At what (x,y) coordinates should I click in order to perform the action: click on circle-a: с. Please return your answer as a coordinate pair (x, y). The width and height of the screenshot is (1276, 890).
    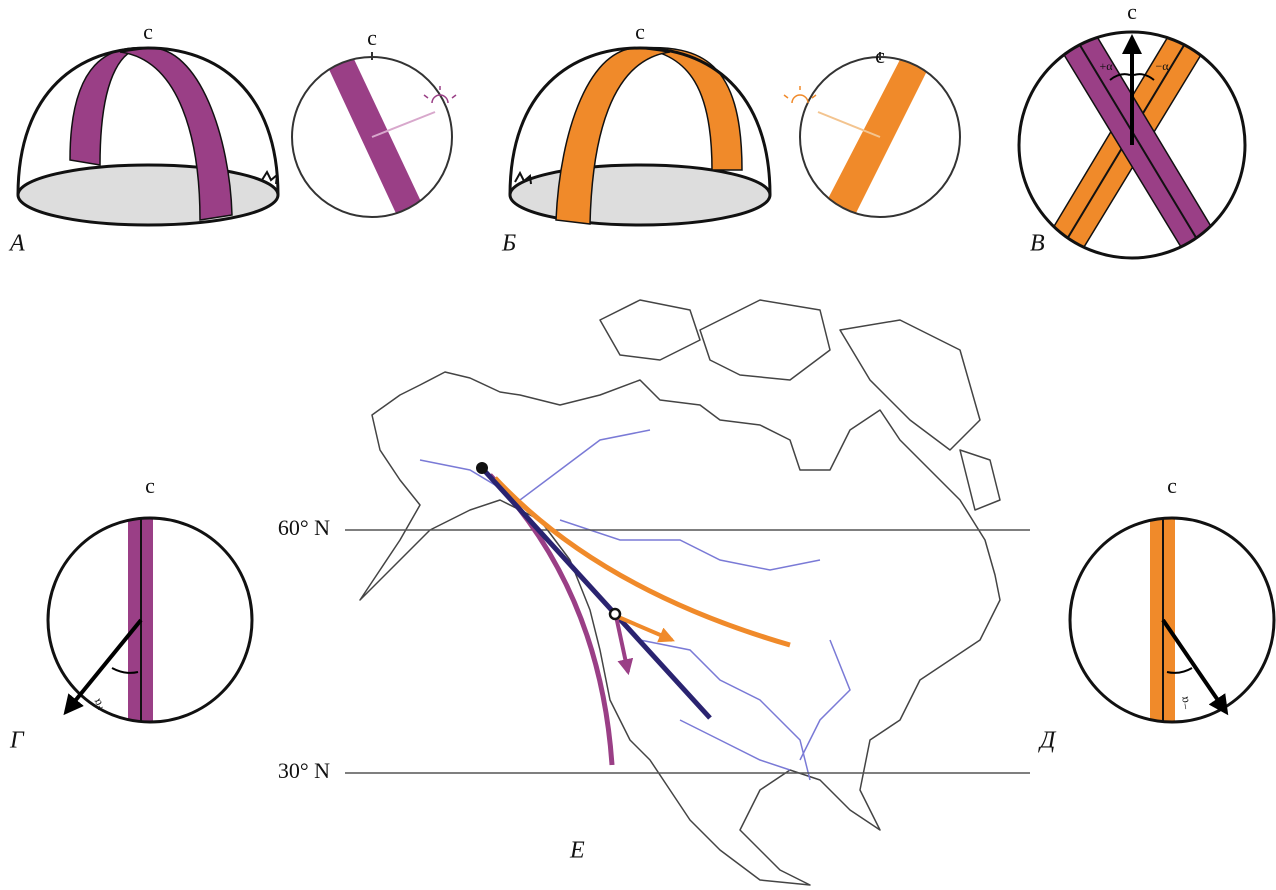
    Looking at the image, I should click on (374, 121).